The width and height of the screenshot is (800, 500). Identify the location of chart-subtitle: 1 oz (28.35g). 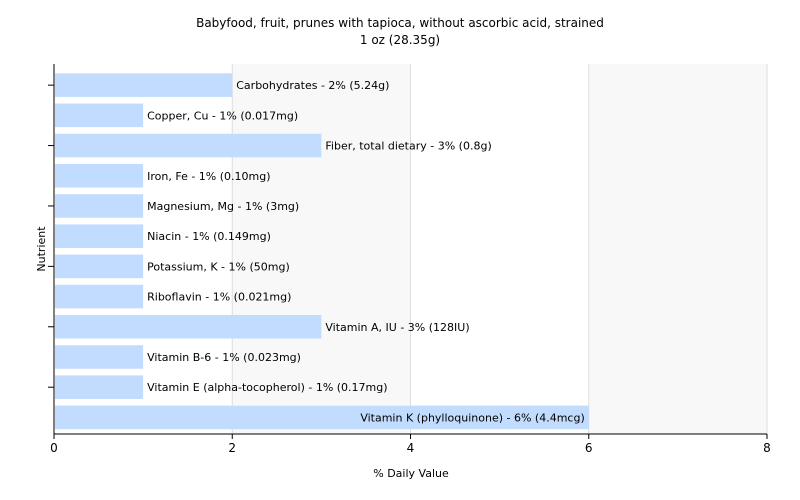
(400, 40).